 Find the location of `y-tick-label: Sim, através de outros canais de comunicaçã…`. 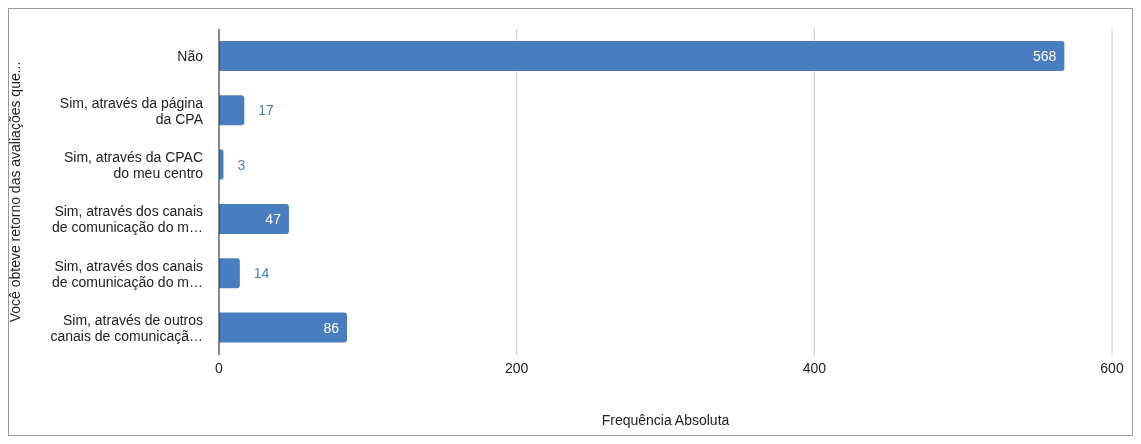

y-tick-label: Sim, através de outros canais de comunicaçã… is located at coordinates (126, 327).